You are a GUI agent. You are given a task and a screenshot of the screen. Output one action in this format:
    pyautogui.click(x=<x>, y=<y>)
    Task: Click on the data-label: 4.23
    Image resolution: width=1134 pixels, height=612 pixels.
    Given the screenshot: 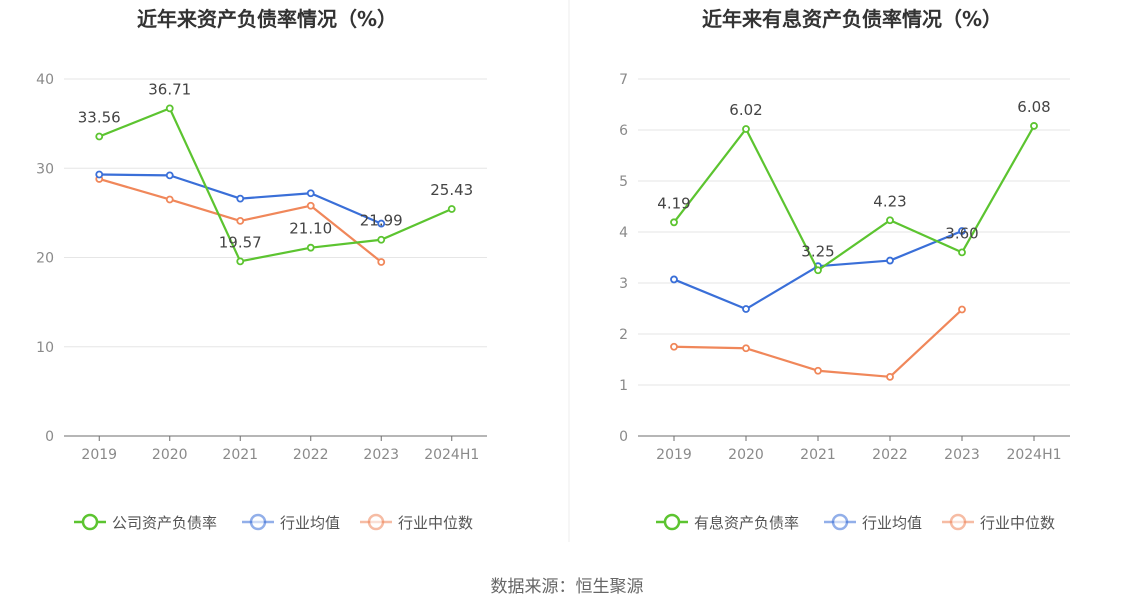 What is the action you would take?
    pyautogui.click(x=889, y=201)
    